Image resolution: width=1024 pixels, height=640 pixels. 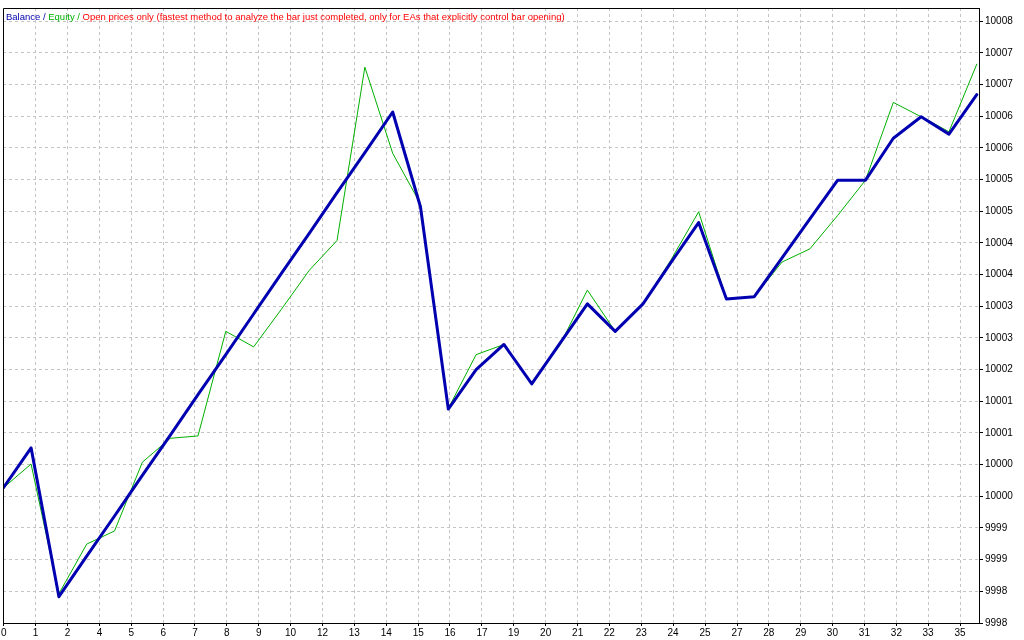 What do you see at coordinates (386, 632) in the screenshot?
I see `x-tick-label: 14` at bounding box center [386, 632].